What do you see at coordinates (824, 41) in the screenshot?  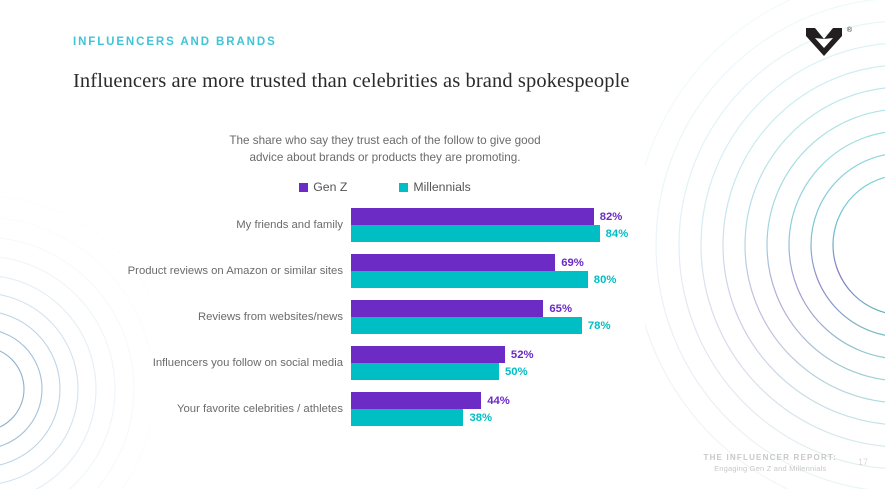 I see `m-chevron-logo` at bounding box center [824, 41].